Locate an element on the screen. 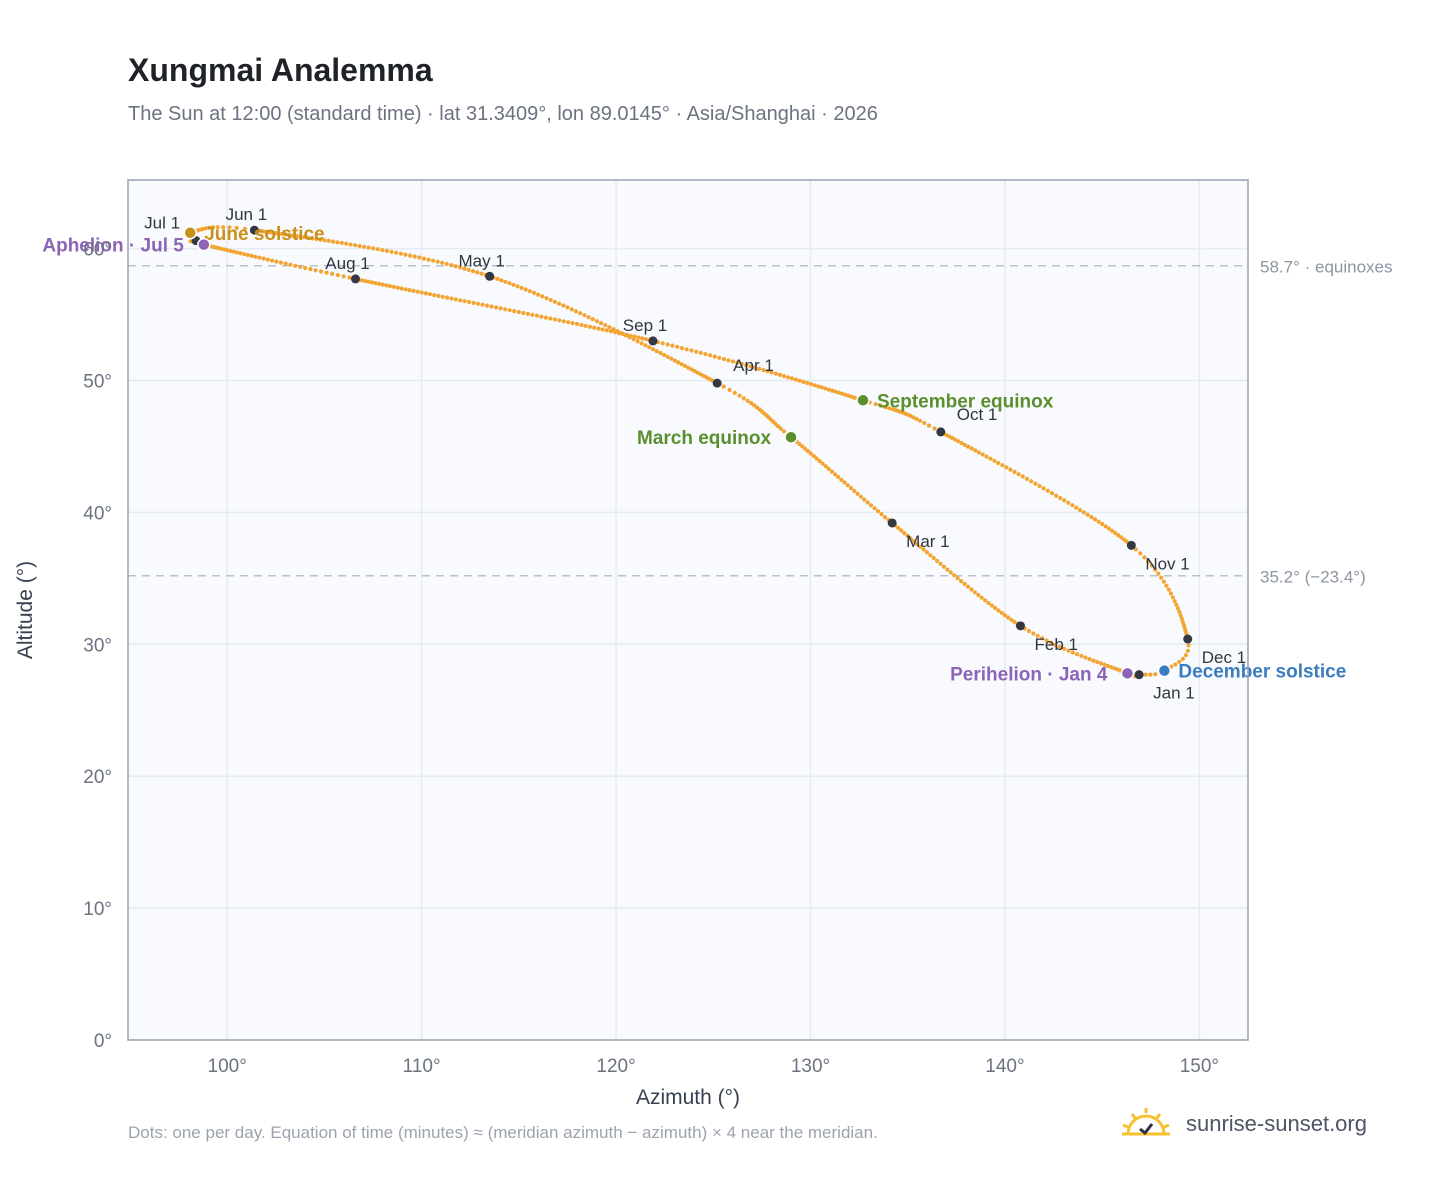 The height and width of the screenshot is (1188, 1448). sun-logo-icon is located at coordinates (1146, 1122).